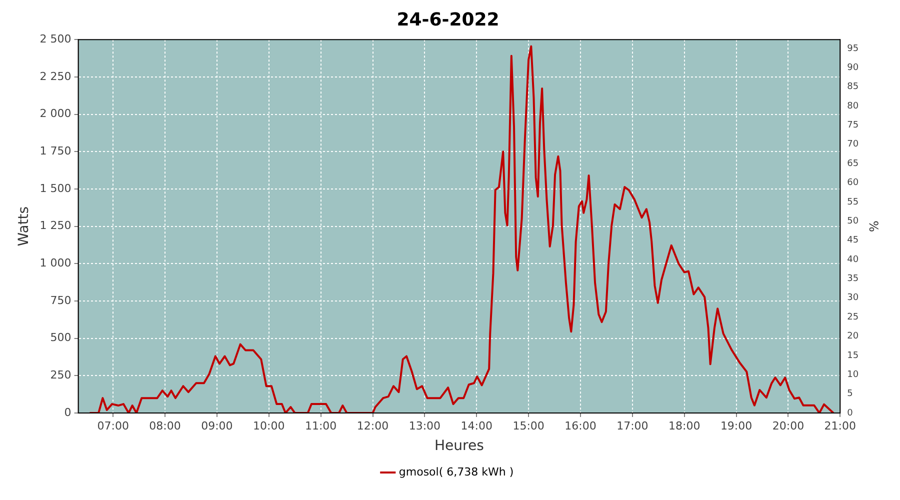 This screenshot has width=900, height=500. What do you see at coordinates (850, 394) in the screenshot?
I see `y2-tick-label: 5` at bounding box center [850, 394].